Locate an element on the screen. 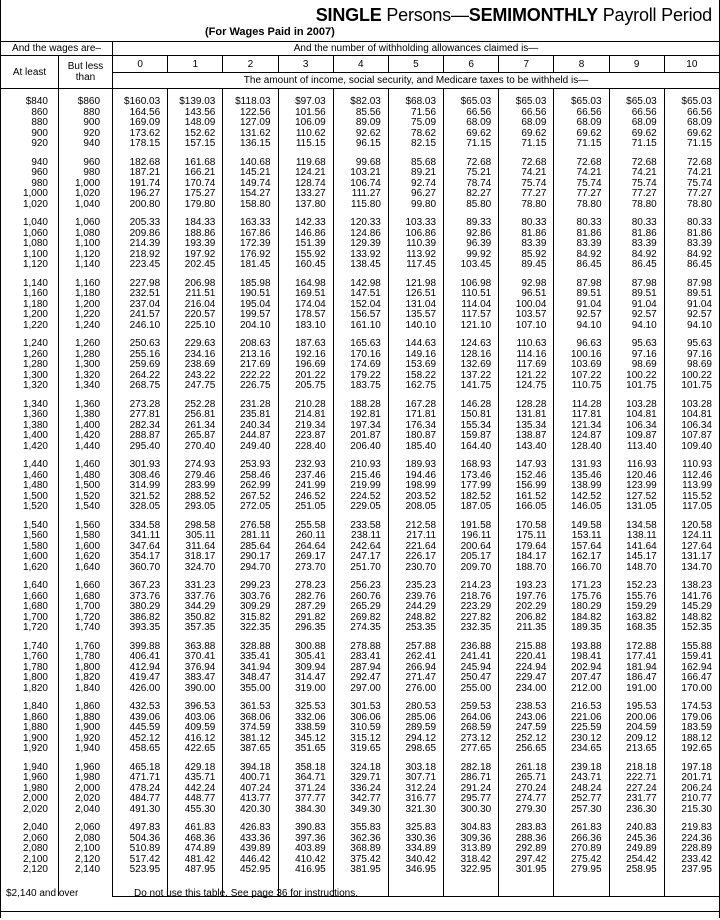  wage-at-least: 1,120 is located at coordinates (29, 265).